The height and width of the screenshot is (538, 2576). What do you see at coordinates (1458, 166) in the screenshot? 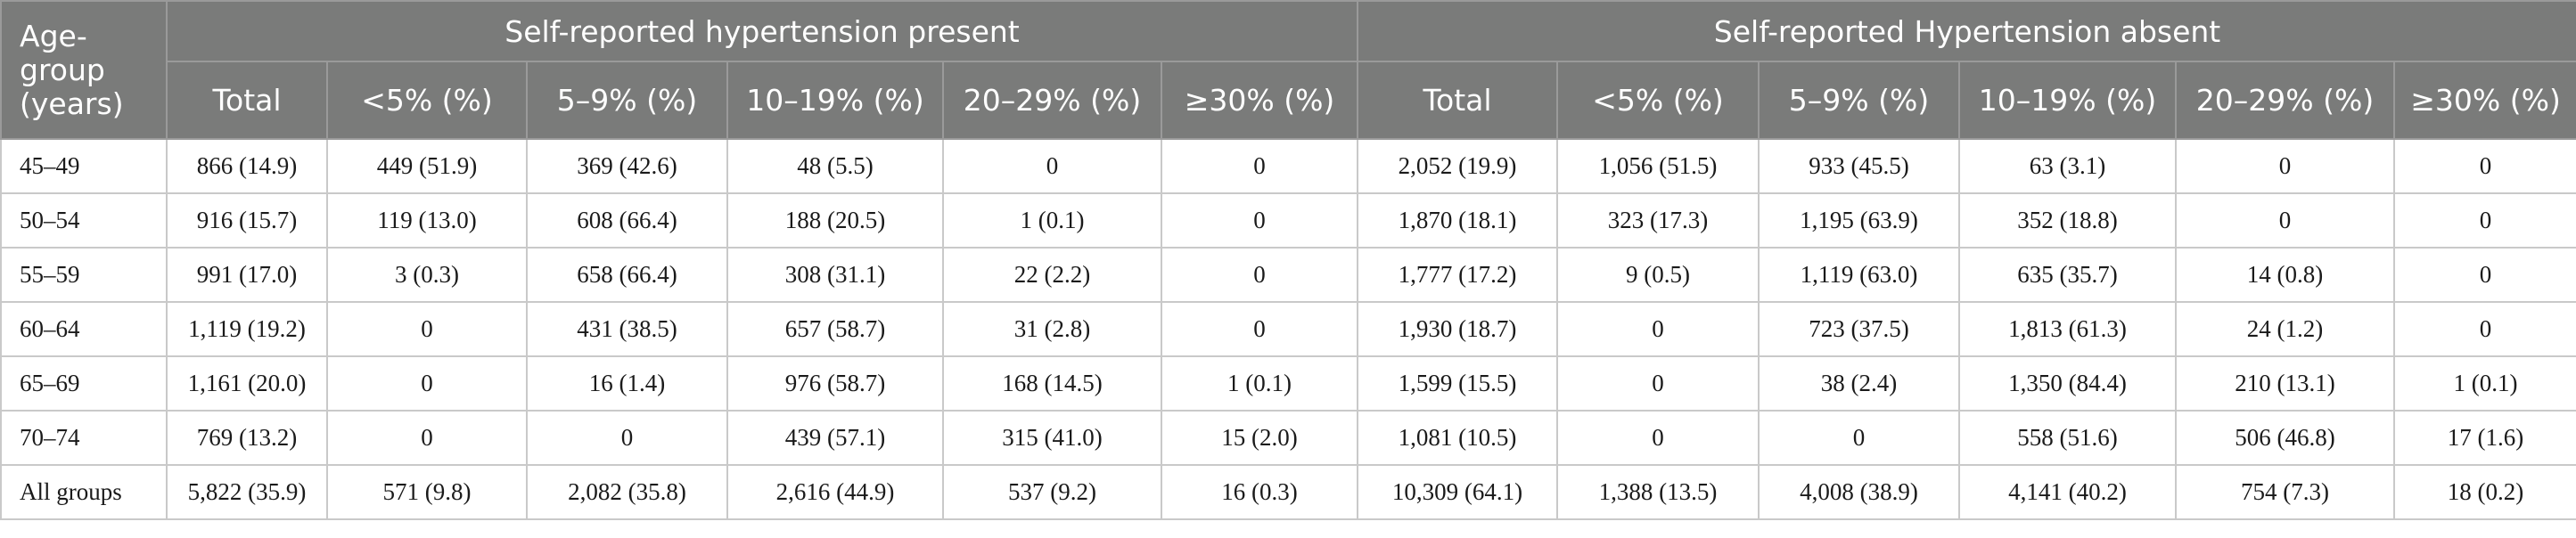
I see `table-cell: 2,052 (19.9)` at bounding box center [1458, 166].